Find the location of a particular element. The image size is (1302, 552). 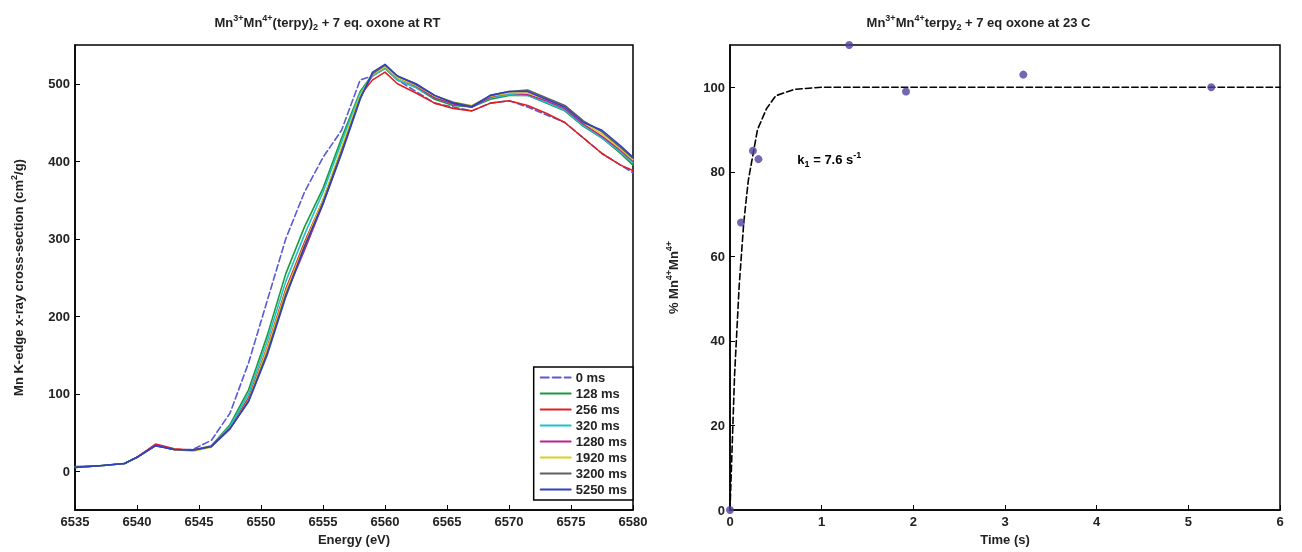

y-tick-label: 300 is located at coordinates (59, 239).